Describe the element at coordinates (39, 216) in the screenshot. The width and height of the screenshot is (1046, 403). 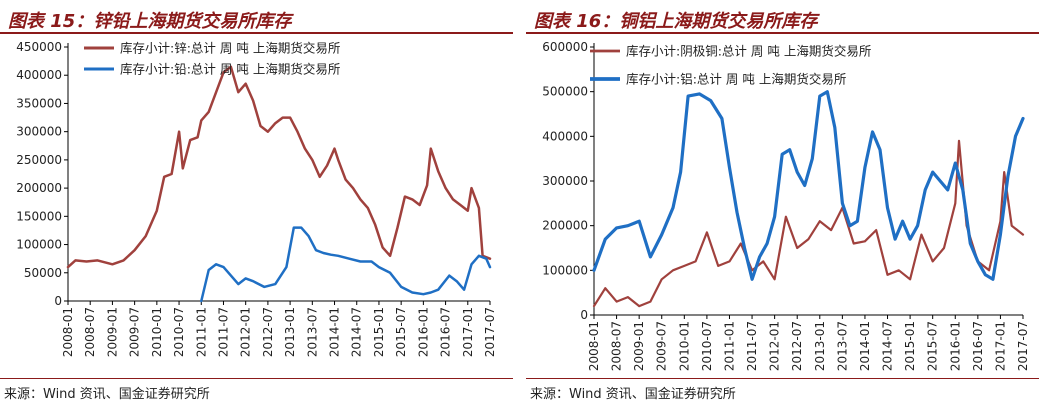
I see `y-tick-label: 150000` at that location.